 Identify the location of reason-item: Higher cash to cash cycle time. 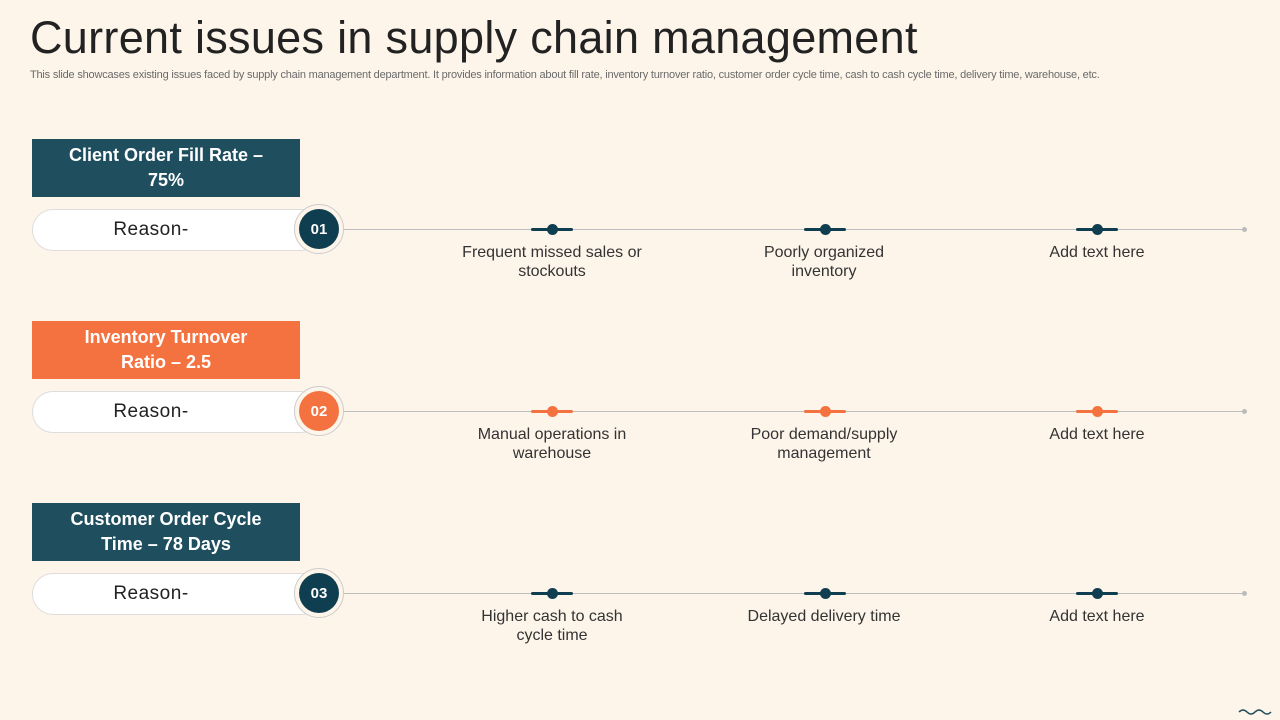
(552, 626).